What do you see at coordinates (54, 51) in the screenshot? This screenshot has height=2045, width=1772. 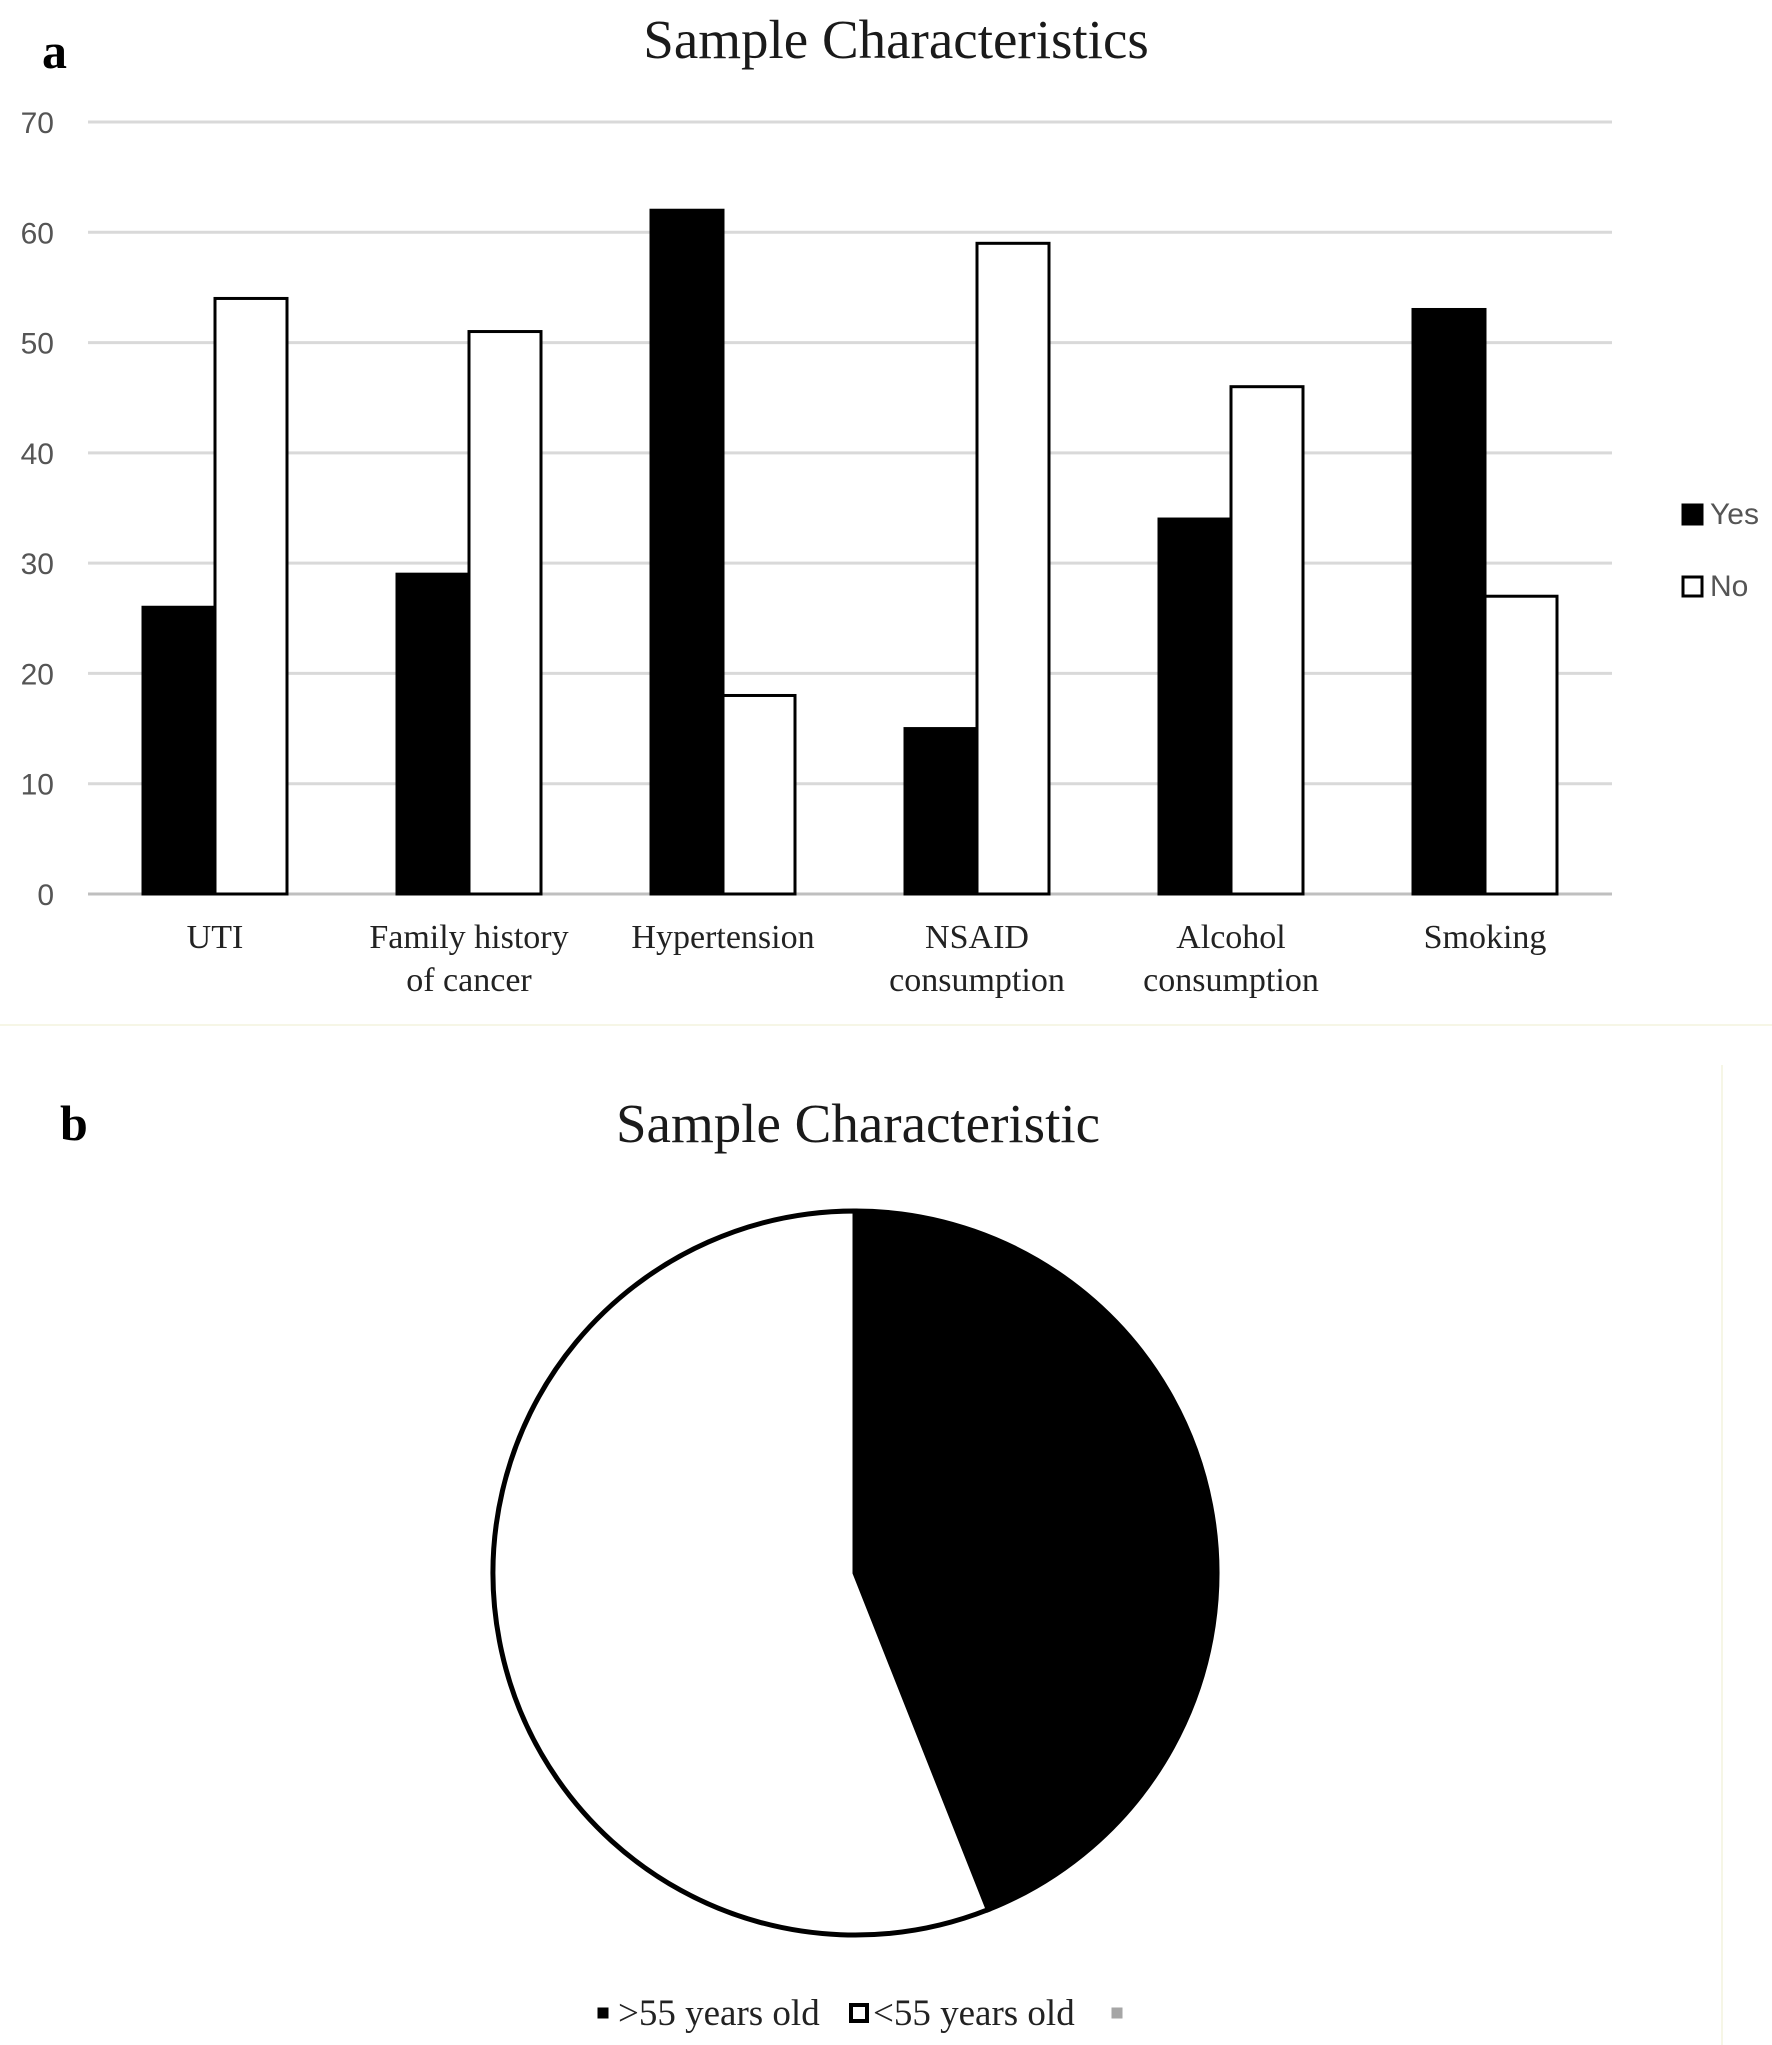 I see `panel-label-a: a` at bounding box center [54, 51].